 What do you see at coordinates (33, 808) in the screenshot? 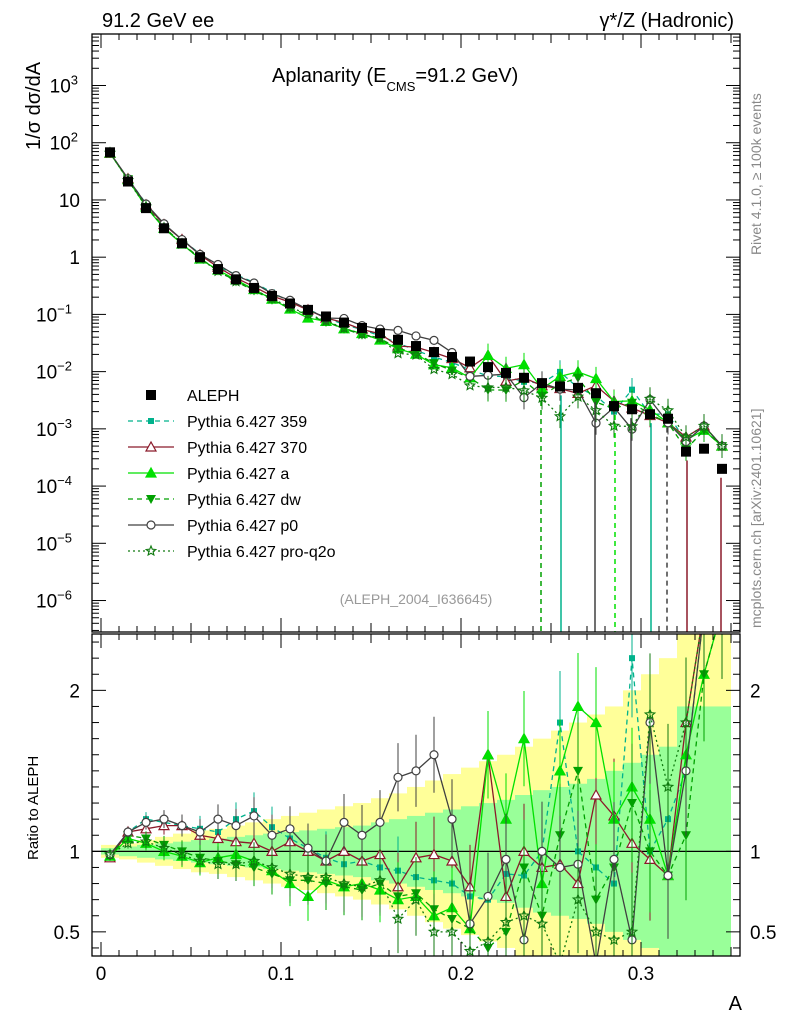
I see `y-axis-label-ratio: Ratio to ALEPH` at bounding box center [33, 808].